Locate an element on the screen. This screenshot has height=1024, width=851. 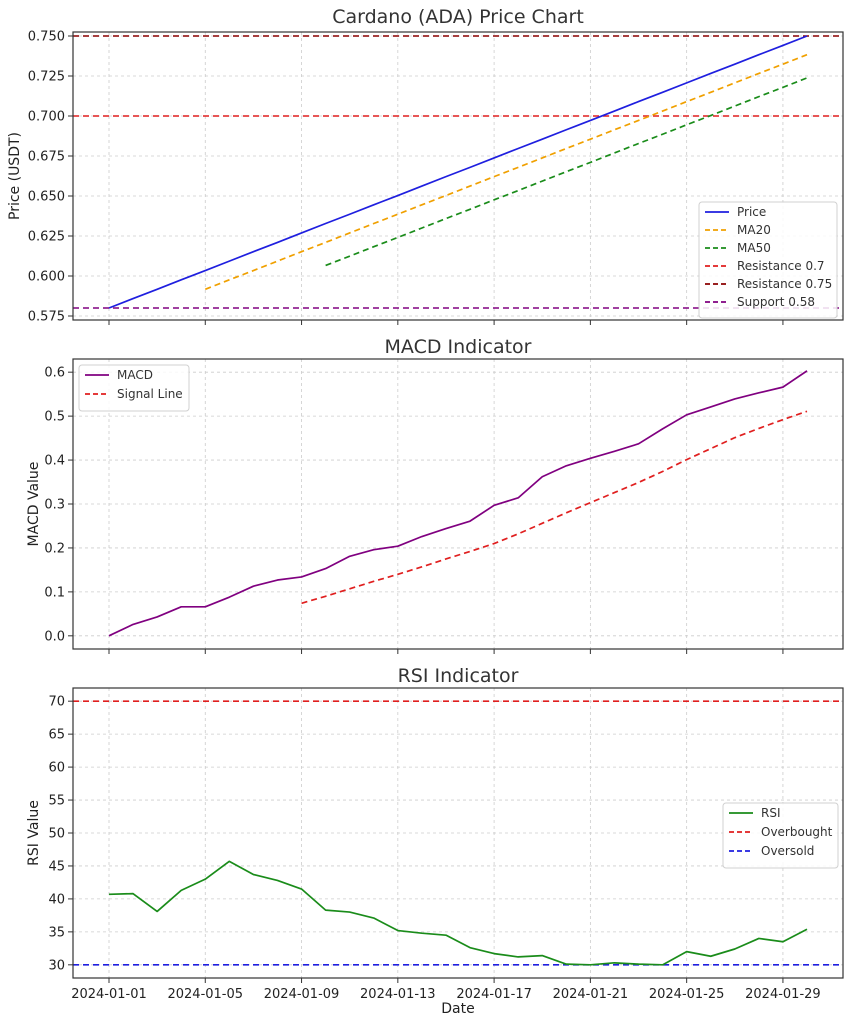
rsi-series-rsi is located at coordinates (458, 913).